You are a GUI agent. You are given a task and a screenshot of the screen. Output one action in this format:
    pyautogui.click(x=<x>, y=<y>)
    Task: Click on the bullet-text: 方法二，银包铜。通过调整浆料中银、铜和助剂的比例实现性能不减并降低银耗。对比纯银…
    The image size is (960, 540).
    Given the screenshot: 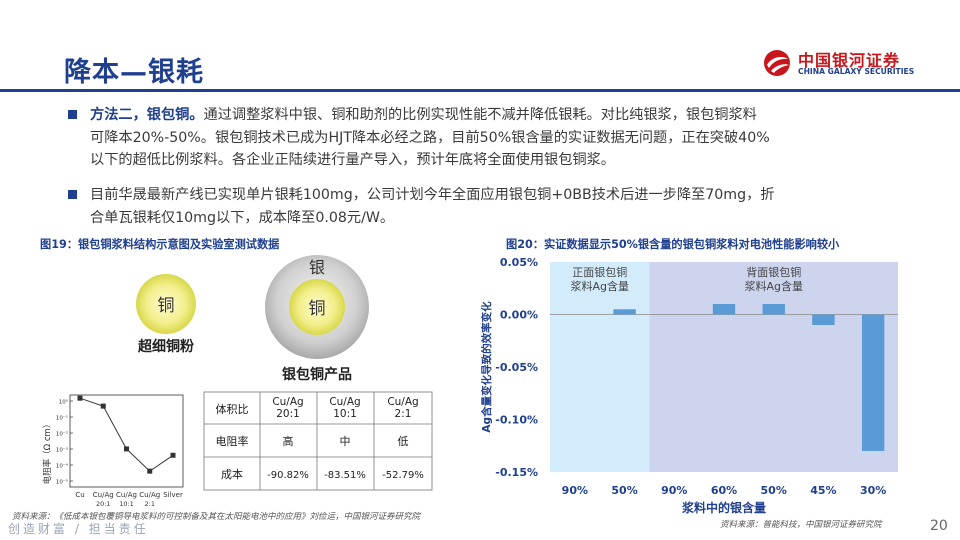 What is the action you would take?
    pyautogui.click(x=490, y=138)
    